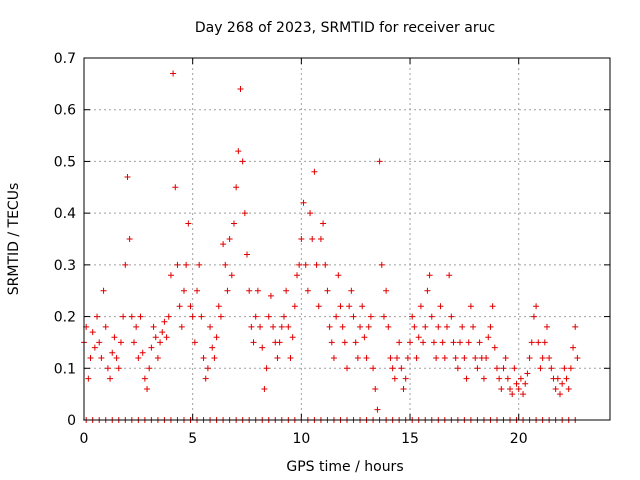 The height and width of the screenshot is (480, 640). I want to click on x-tick-label: 10, so click(301, 439).